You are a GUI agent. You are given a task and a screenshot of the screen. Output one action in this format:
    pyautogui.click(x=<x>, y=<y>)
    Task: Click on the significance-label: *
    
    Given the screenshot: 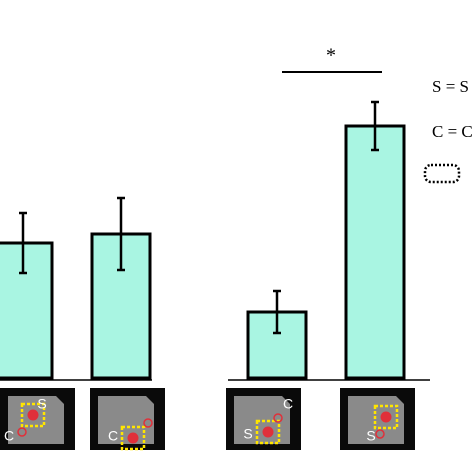 What is the action you would take?
    pyautogui.click(x=331, y=56)
    